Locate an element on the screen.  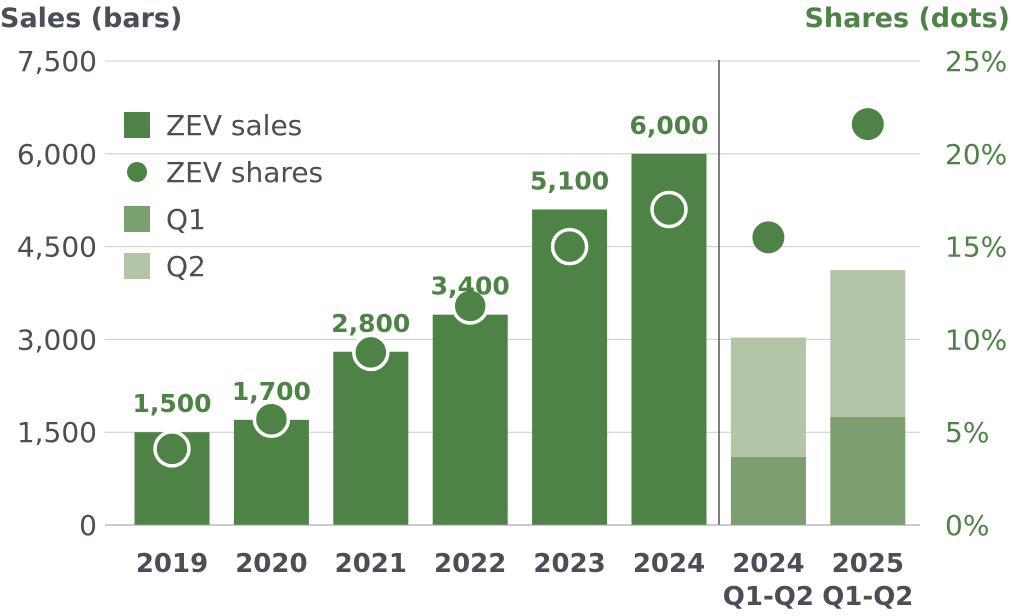
left-tick-label: 0 is located at coordinates (88, 525).